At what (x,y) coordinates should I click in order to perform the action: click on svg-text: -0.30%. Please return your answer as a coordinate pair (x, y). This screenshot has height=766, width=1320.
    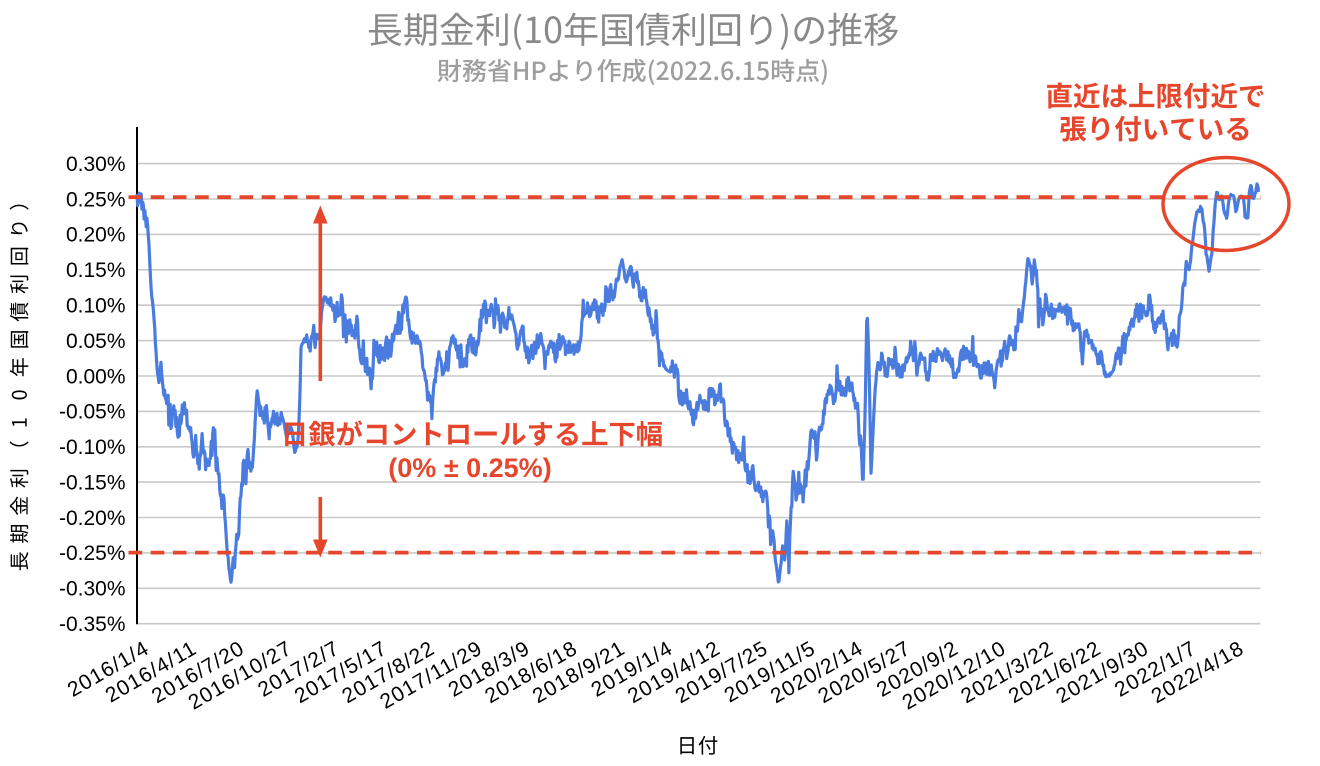
    Looking at the image, I should click on (92, 589).